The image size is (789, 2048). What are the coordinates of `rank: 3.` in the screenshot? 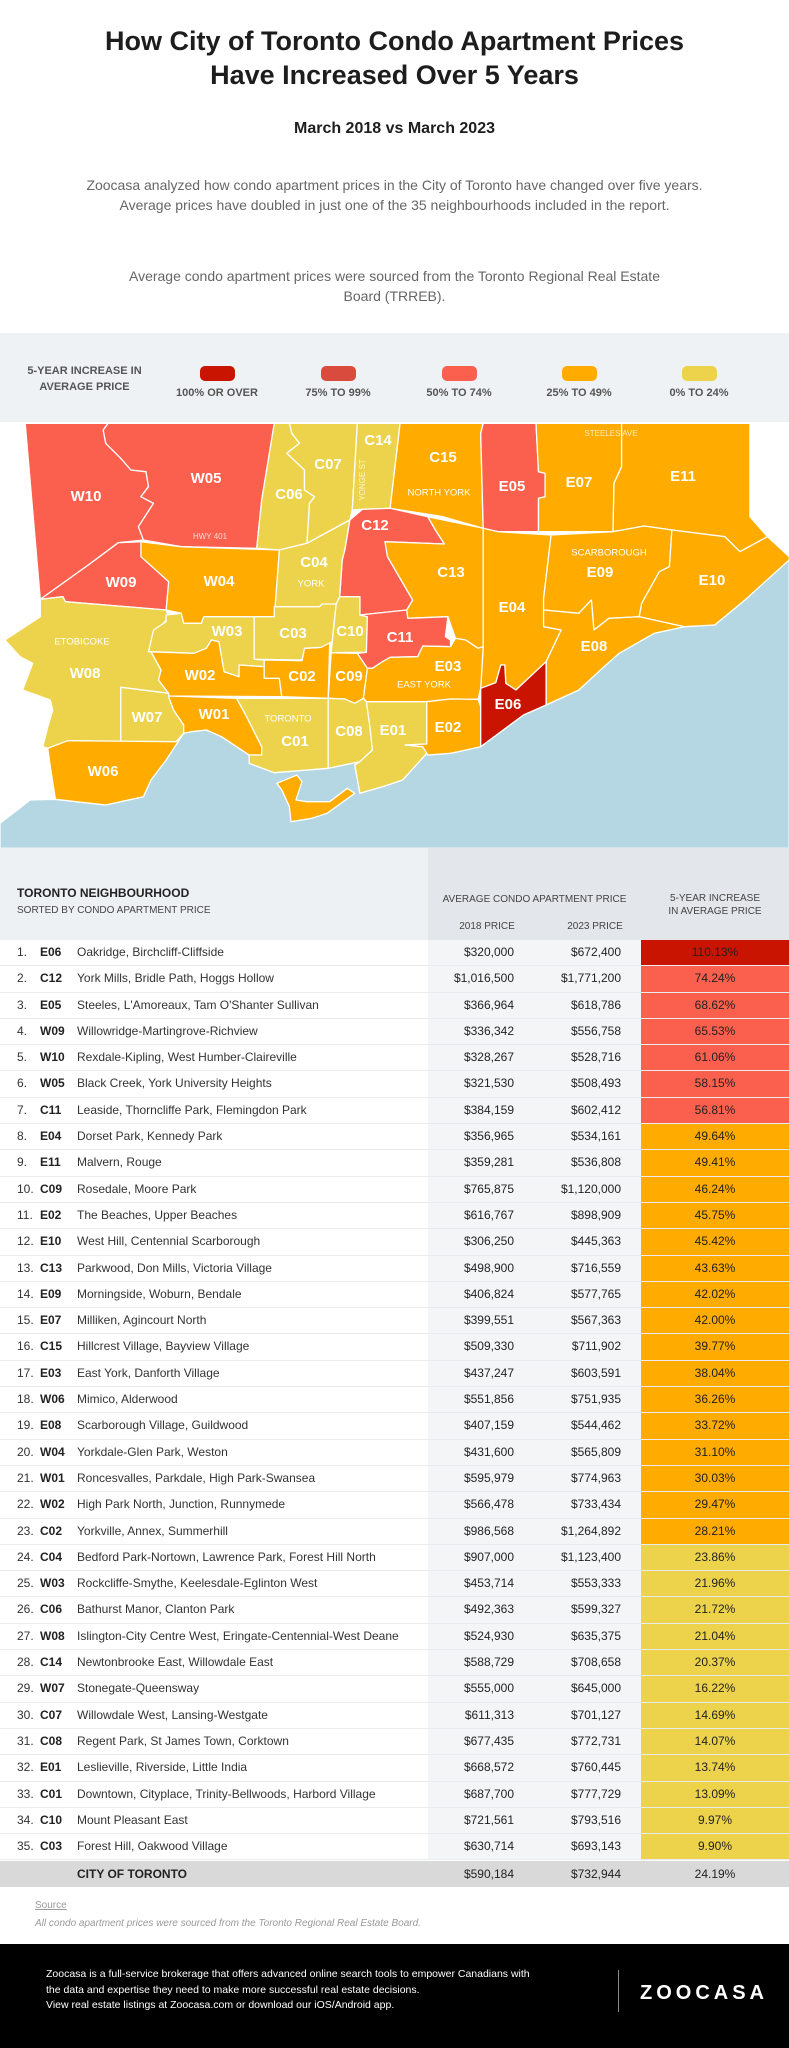 It's located at (22, 1004).